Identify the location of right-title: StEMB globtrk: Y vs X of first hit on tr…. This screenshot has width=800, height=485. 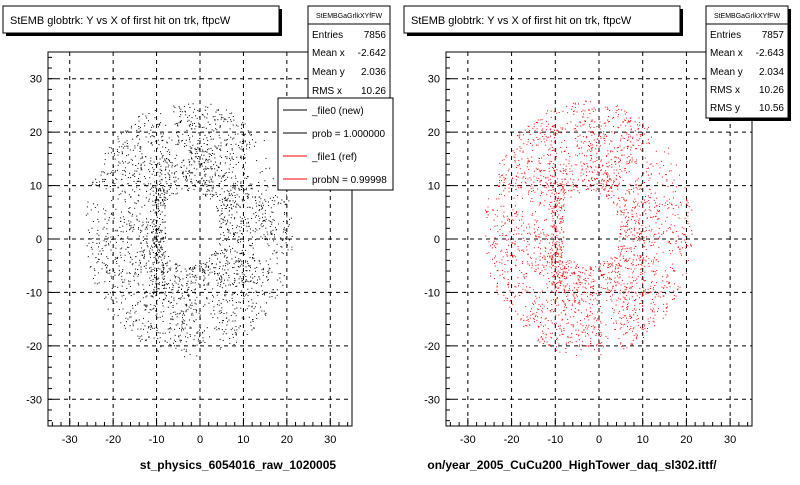
(521, 21).